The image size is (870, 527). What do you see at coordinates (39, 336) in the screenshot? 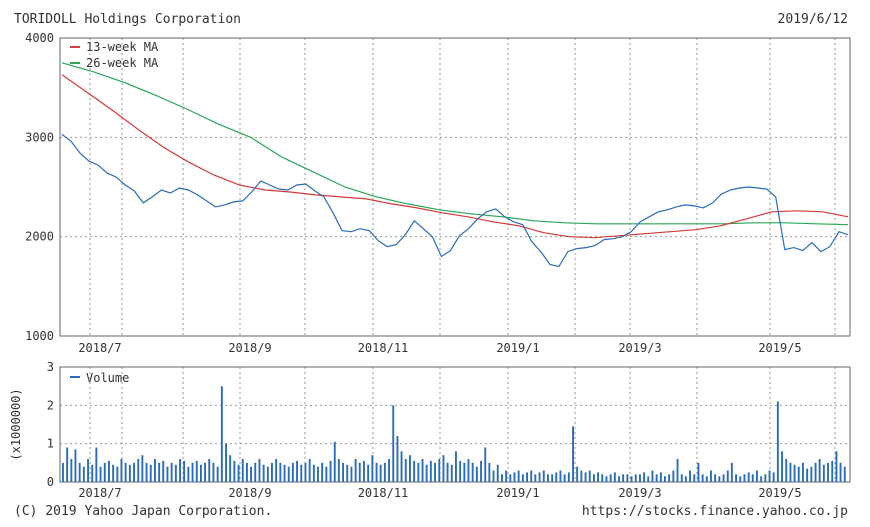
I see `price-ytick-0: 1000` at bounding box center [39, 336].